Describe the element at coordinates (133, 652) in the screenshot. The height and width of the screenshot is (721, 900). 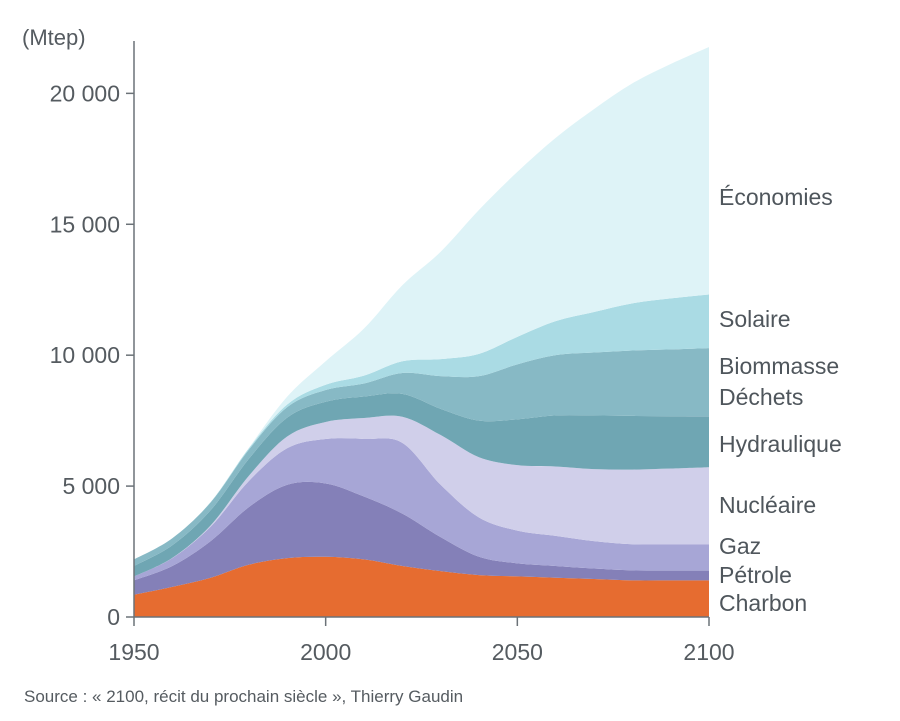
I see `x-tick-label: 1950` at that location.